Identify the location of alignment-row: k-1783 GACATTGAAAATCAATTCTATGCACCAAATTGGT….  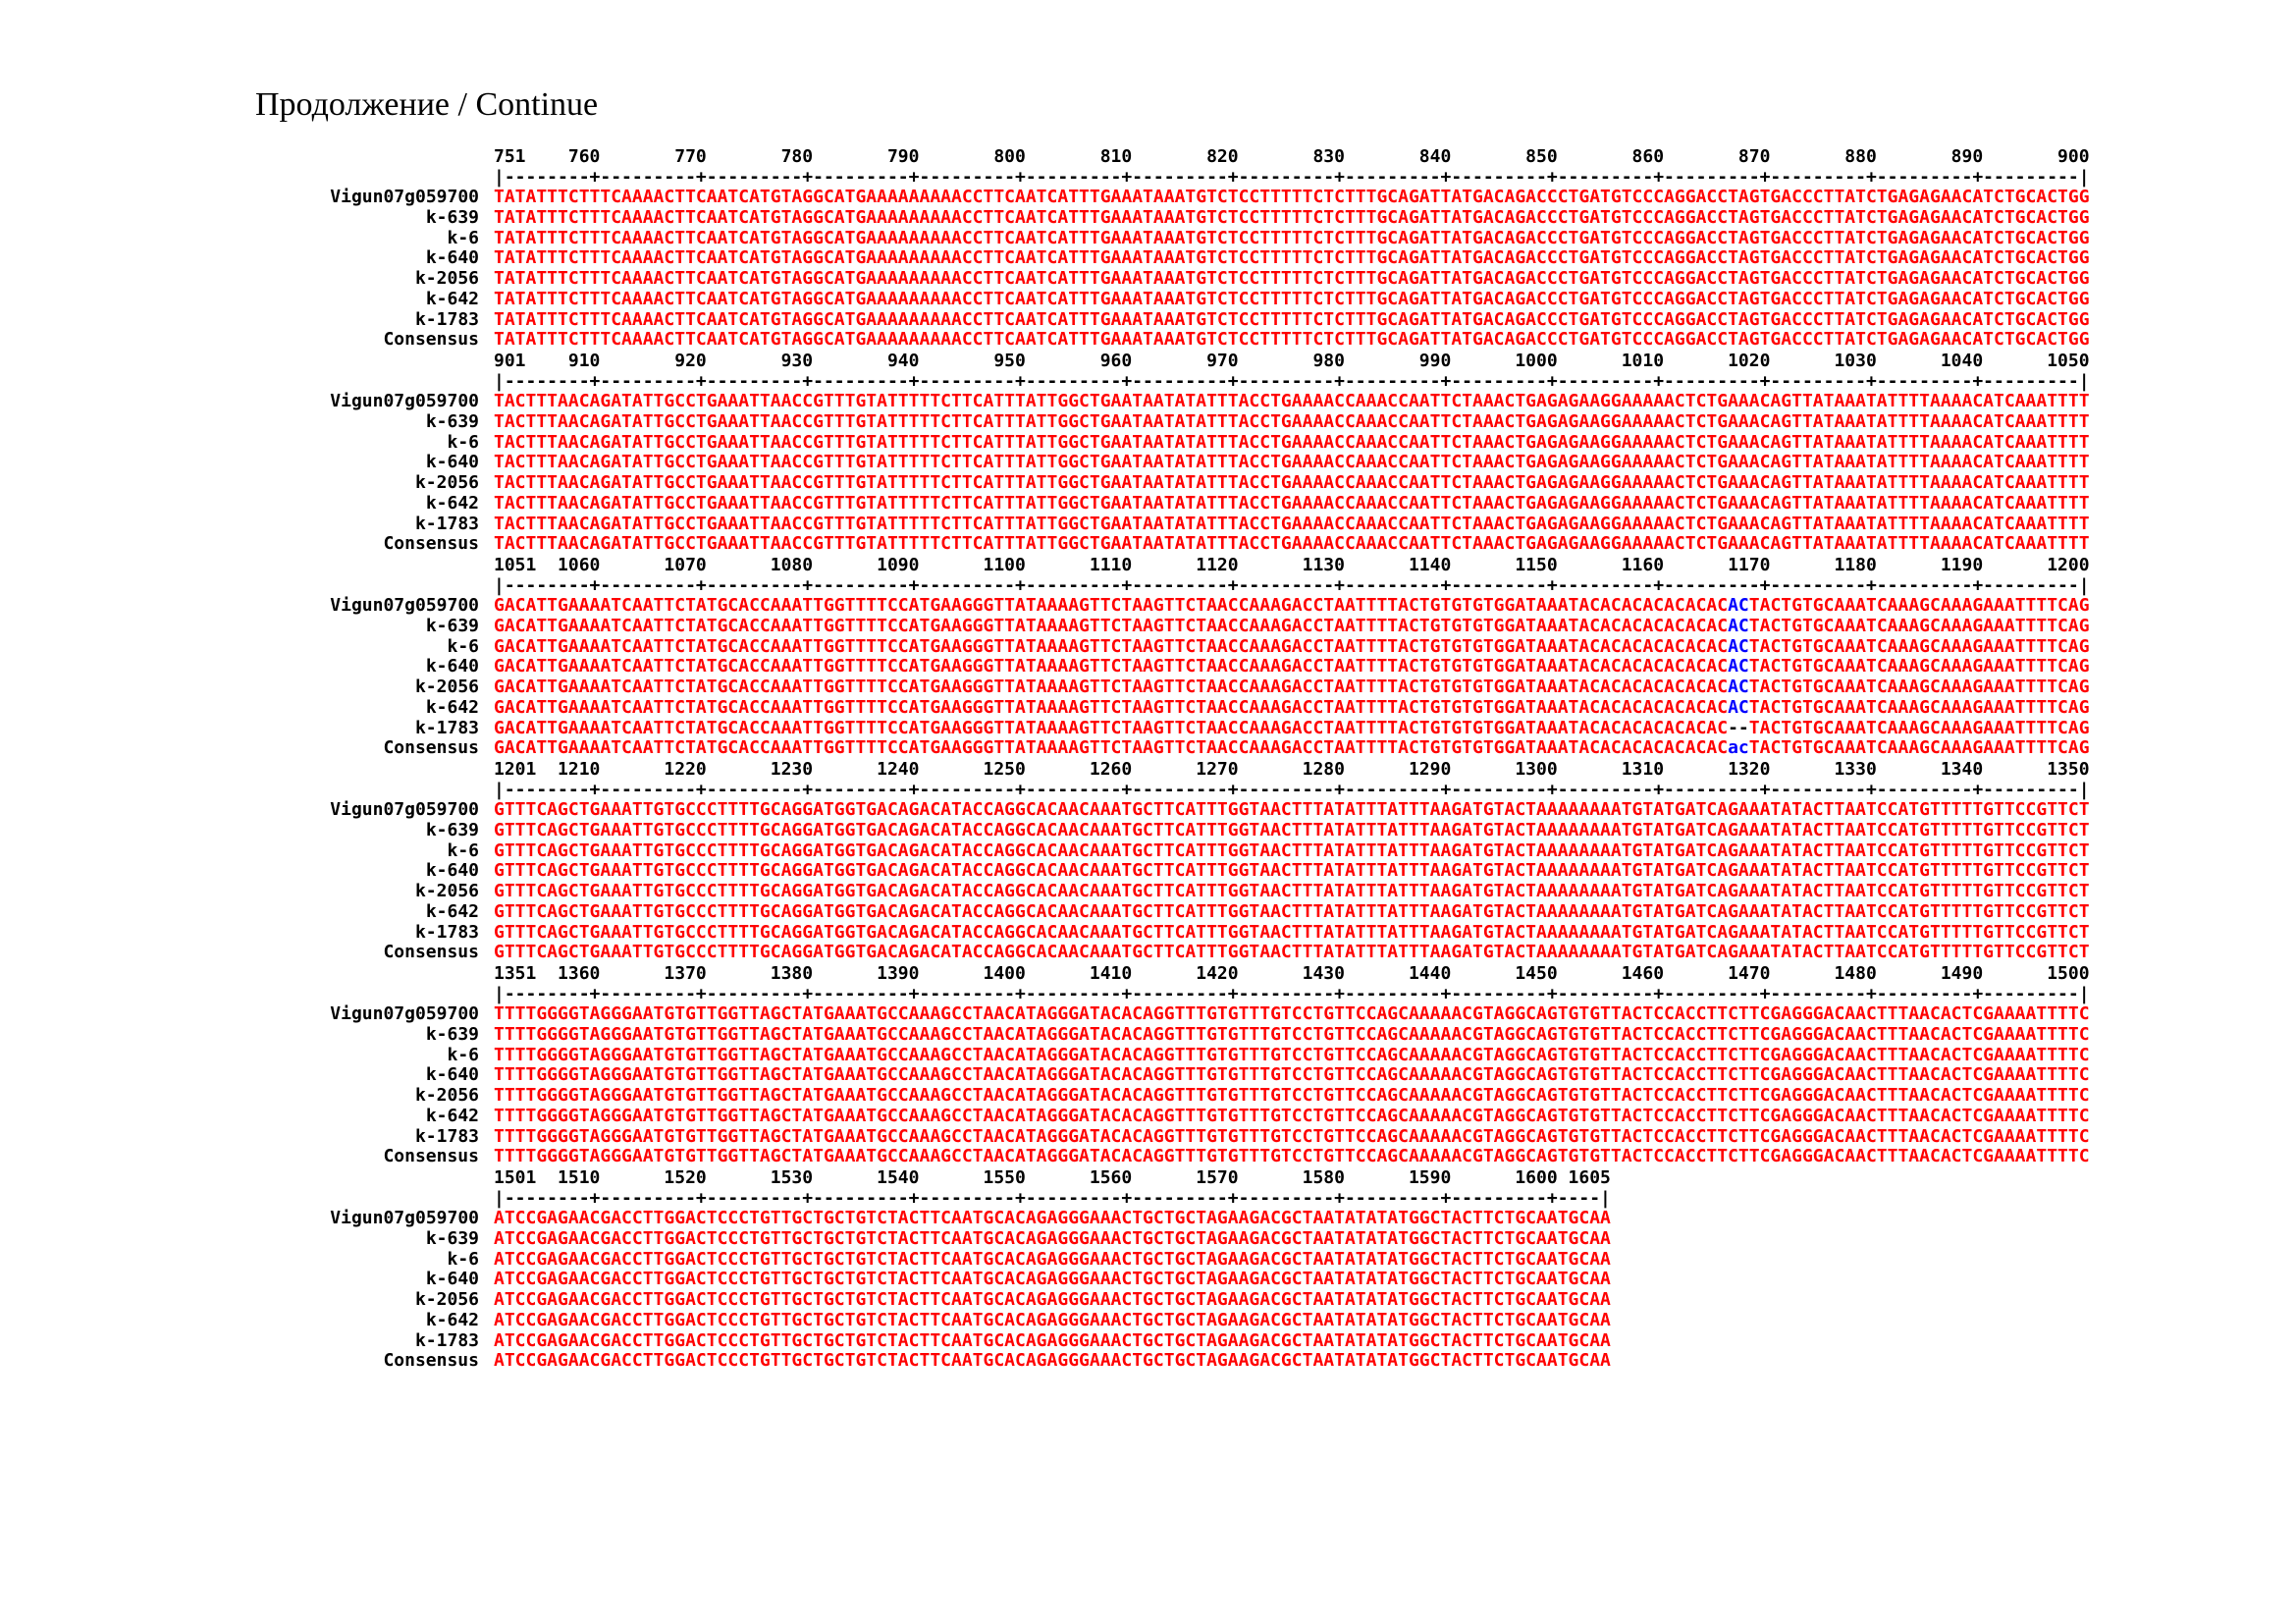
(1045, 728).